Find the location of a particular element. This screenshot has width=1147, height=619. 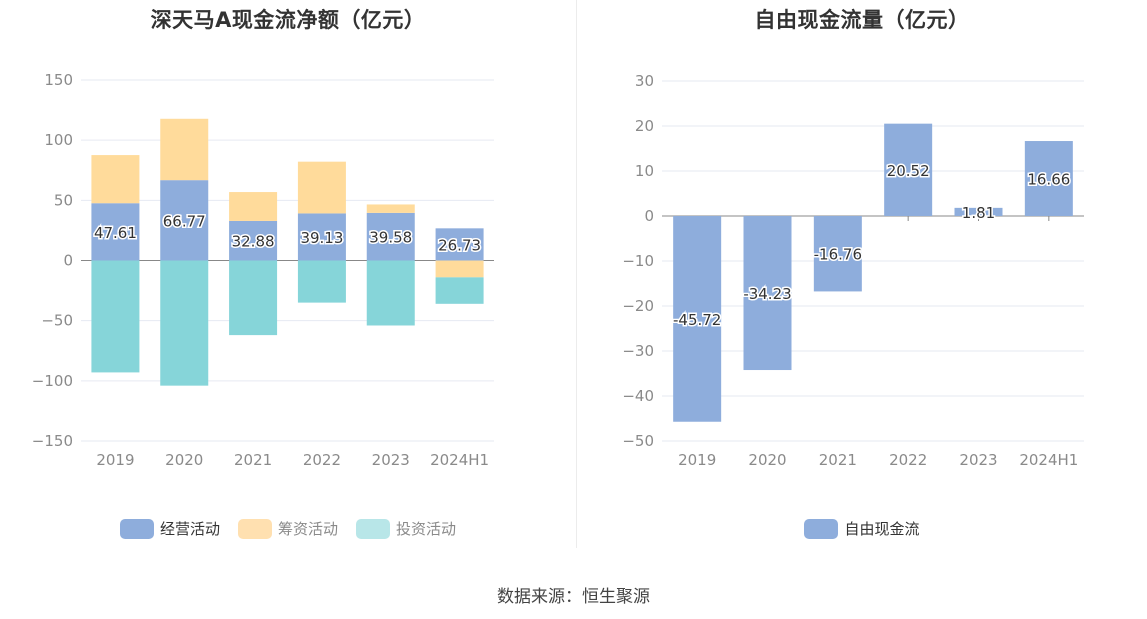

y-tick-label: −10 is located at coordinates (638, 261).